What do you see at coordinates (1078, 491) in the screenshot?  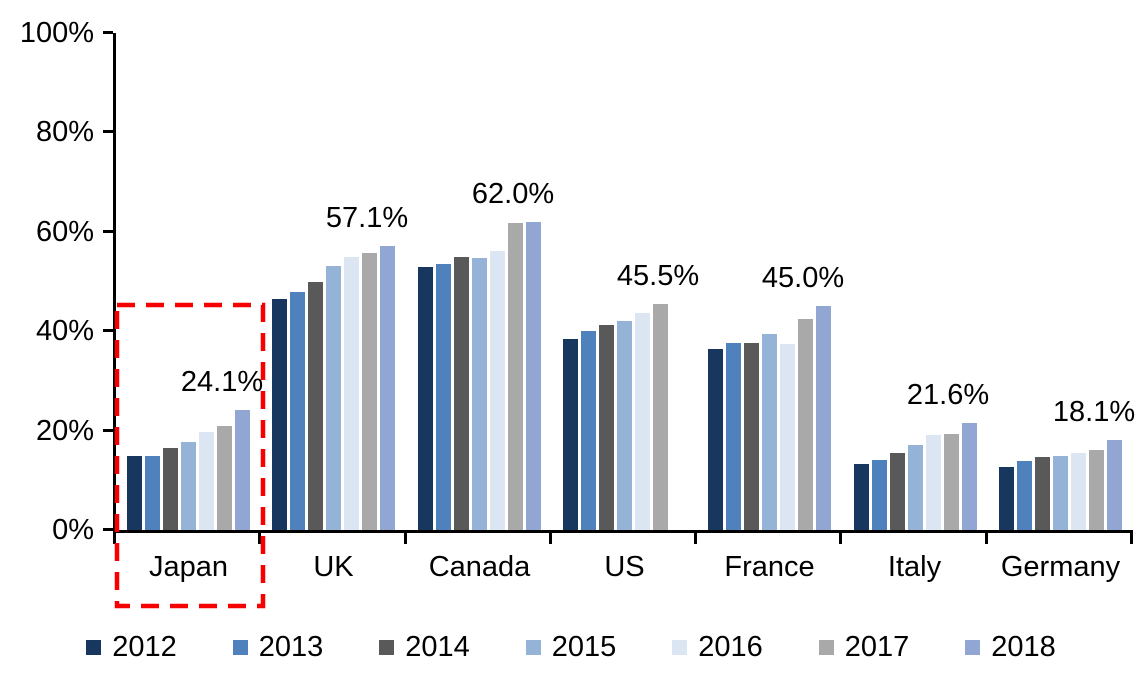 I see `bar-germany-2016` at bounding box center [1078, 491].